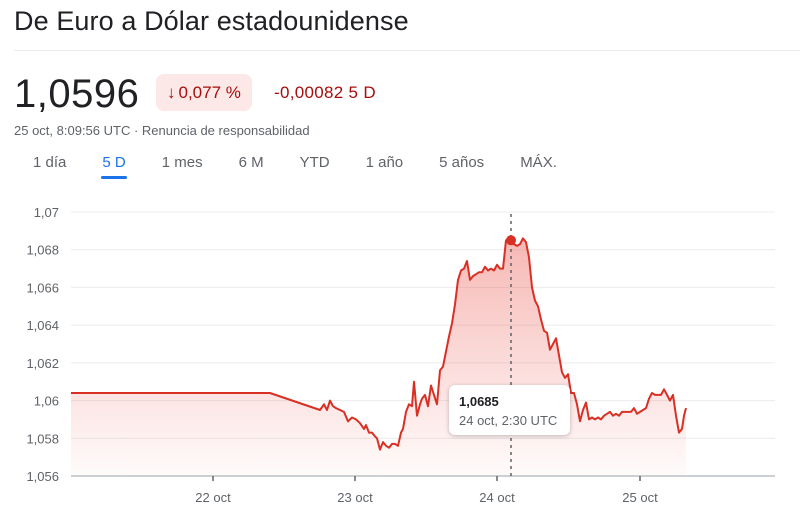 The height and width of the screenshot is (520, 800). I want to click on change-percent-badge: ↓ 0,077 %, so click(204, 92).